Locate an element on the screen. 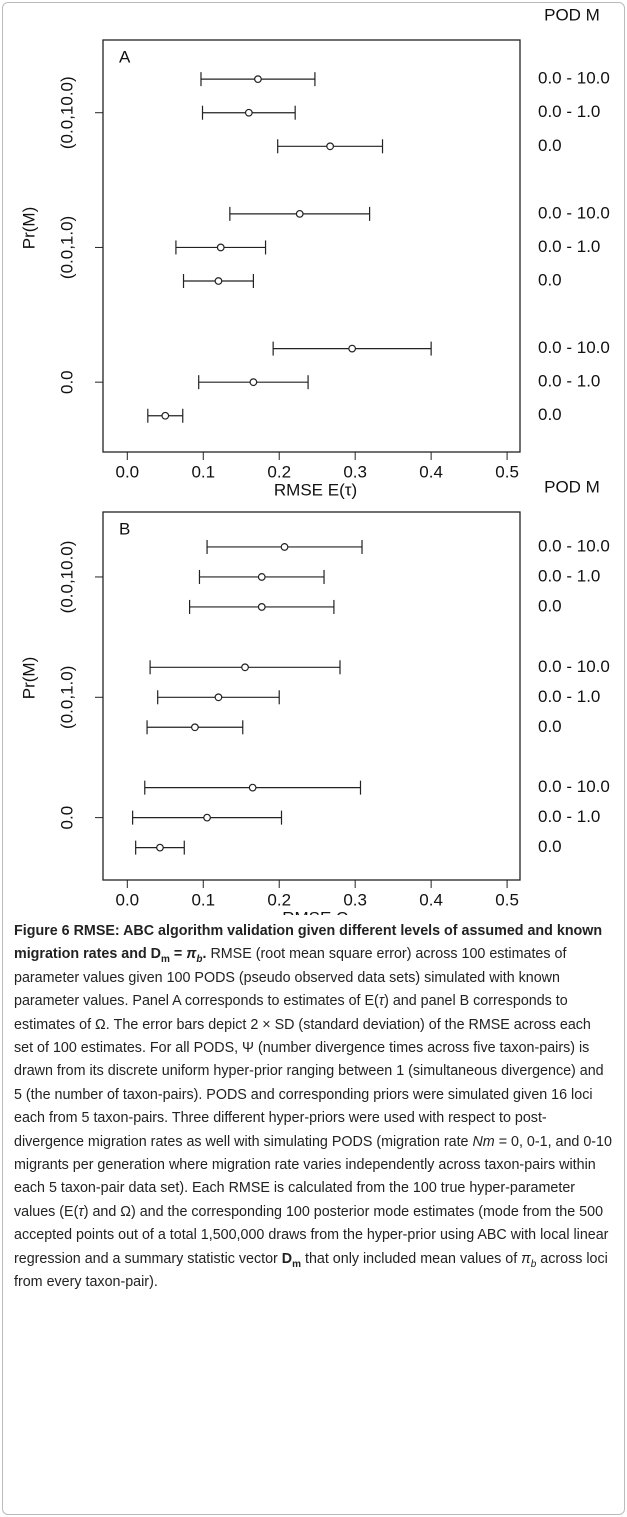 This screenshot has height=1517, width=627. caption-title: . is located at coordinates (204, 954).